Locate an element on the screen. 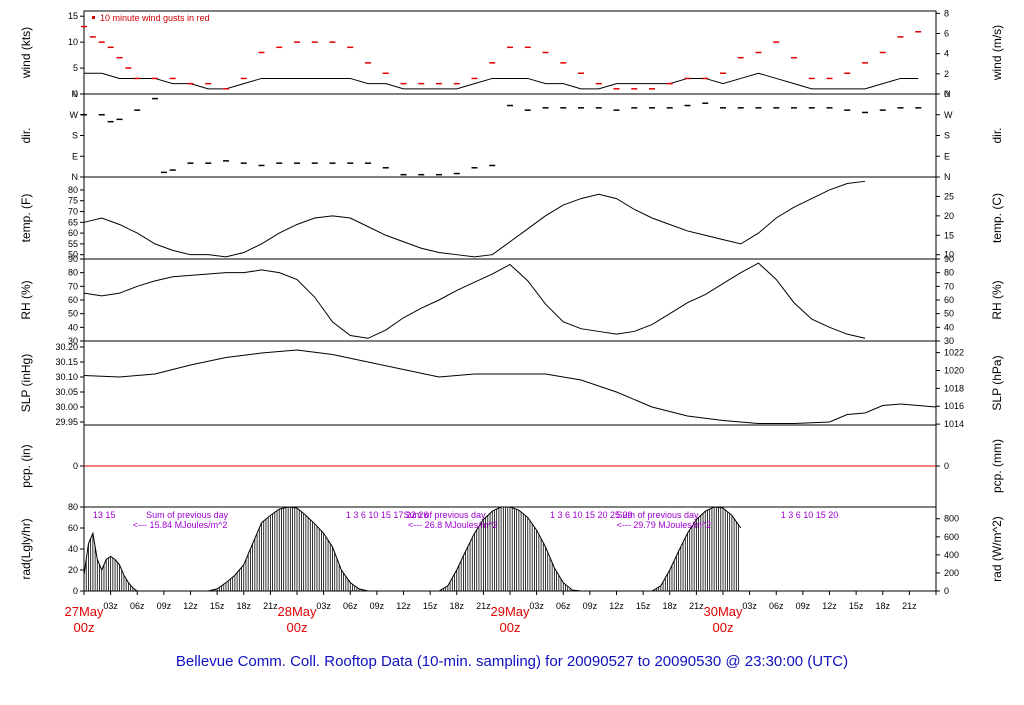  rad-right-ytick-label: 200 is located at coordinates (951, 573).